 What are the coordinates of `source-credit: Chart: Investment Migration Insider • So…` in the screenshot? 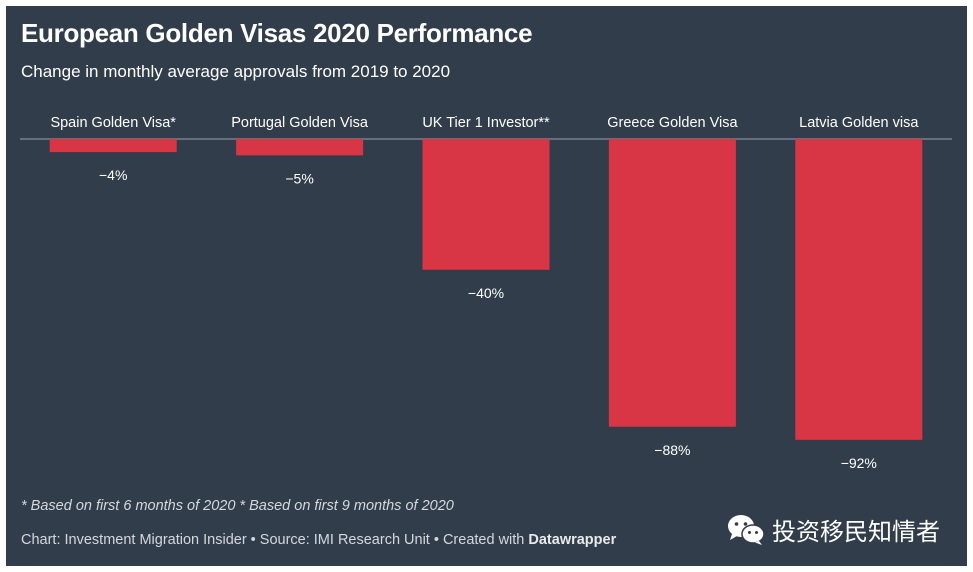 It's located at (318, 540).